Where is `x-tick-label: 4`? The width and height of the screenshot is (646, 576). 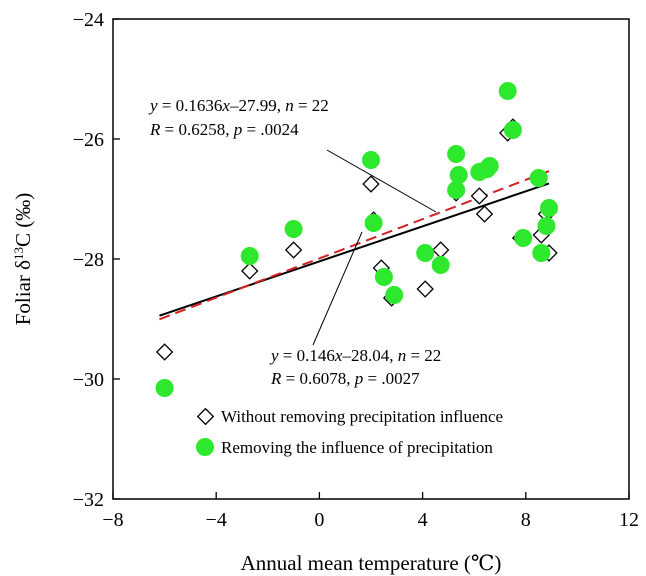 x-tick-label: 4 is located at coordinates (423, 520).